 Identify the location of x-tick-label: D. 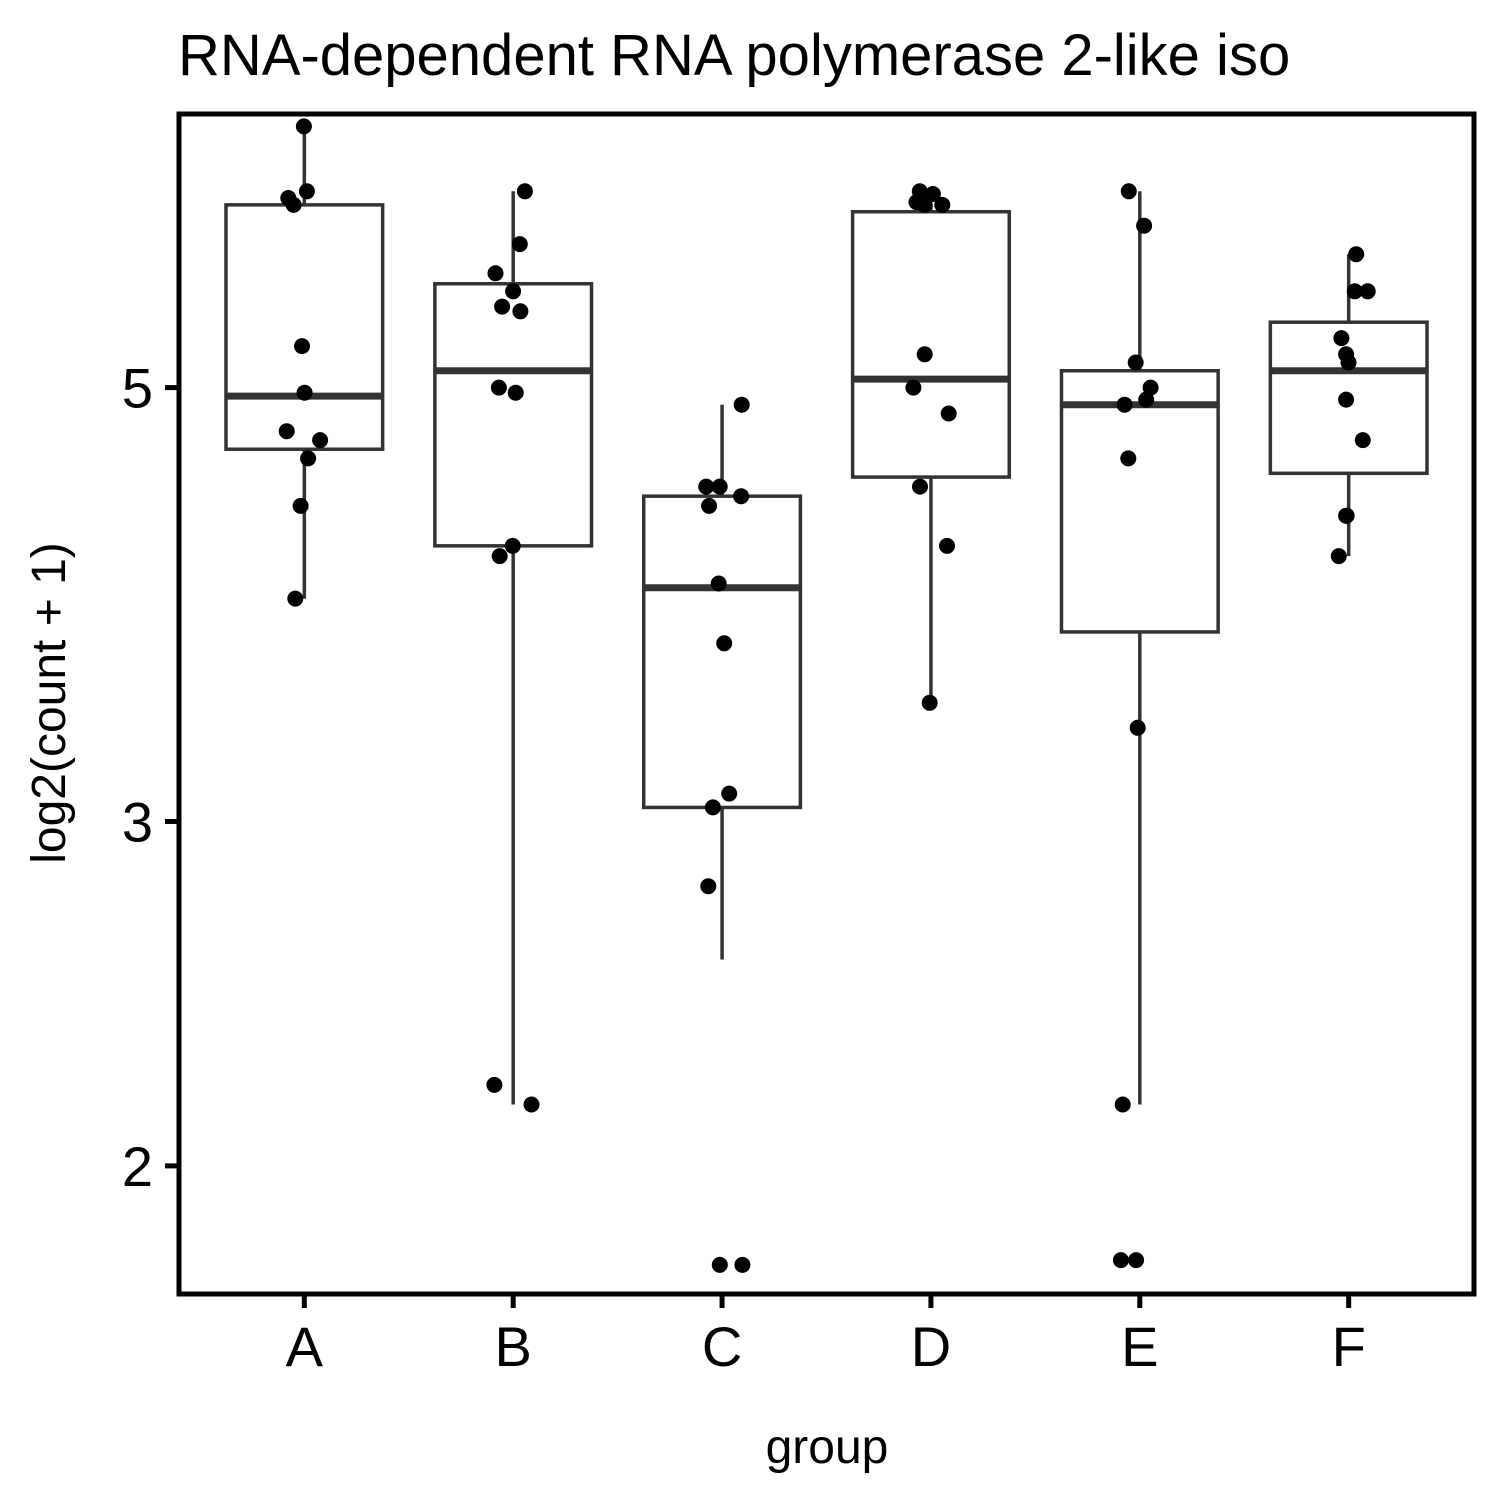
(931, 1346).